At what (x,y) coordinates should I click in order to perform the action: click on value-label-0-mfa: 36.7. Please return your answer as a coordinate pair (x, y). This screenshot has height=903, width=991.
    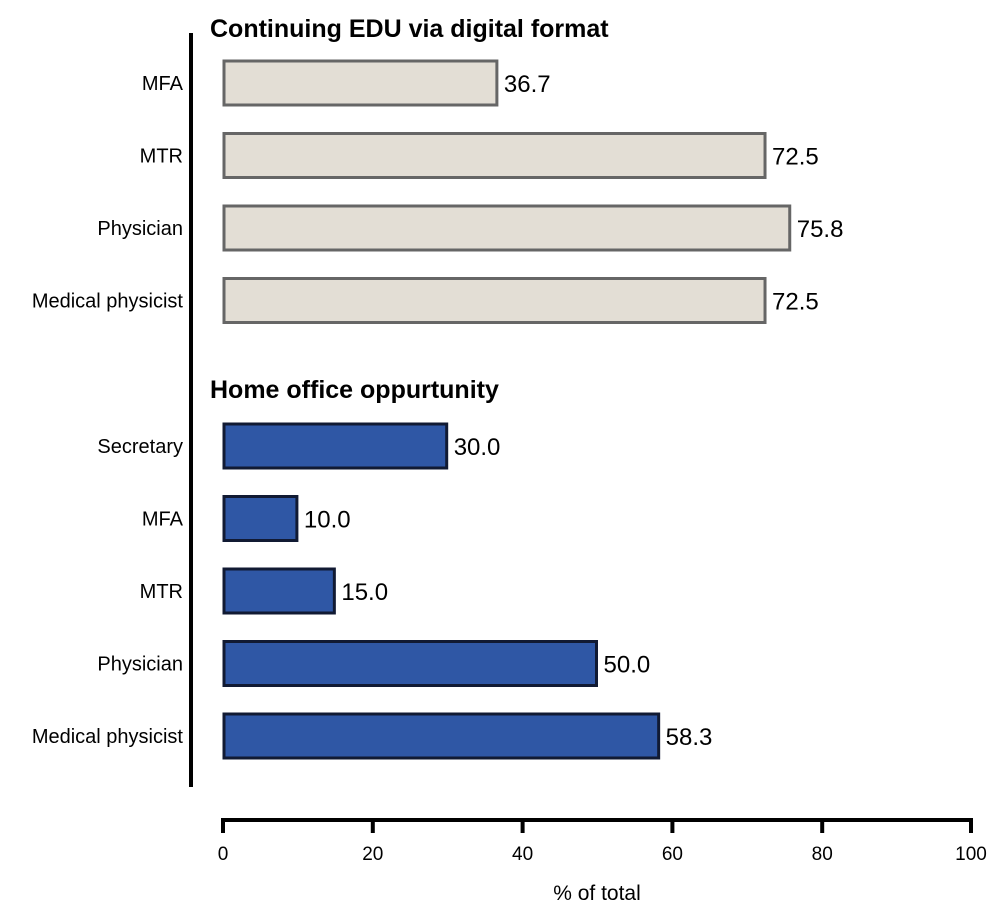
    Looking at the image, I should click on (527, 84).